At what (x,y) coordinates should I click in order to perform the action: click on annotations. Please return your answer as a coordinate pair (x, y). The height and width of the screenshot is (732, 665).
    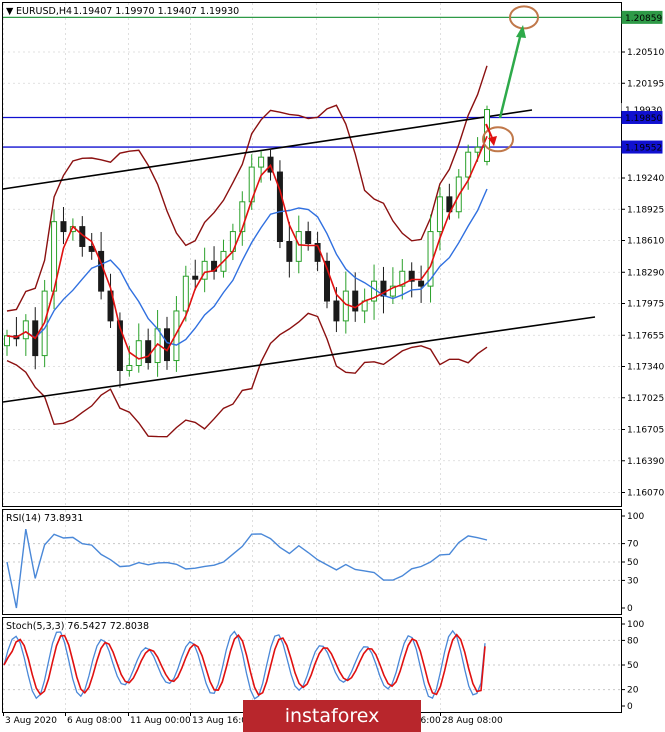
    Looking at the image, I should click on (510, 79).